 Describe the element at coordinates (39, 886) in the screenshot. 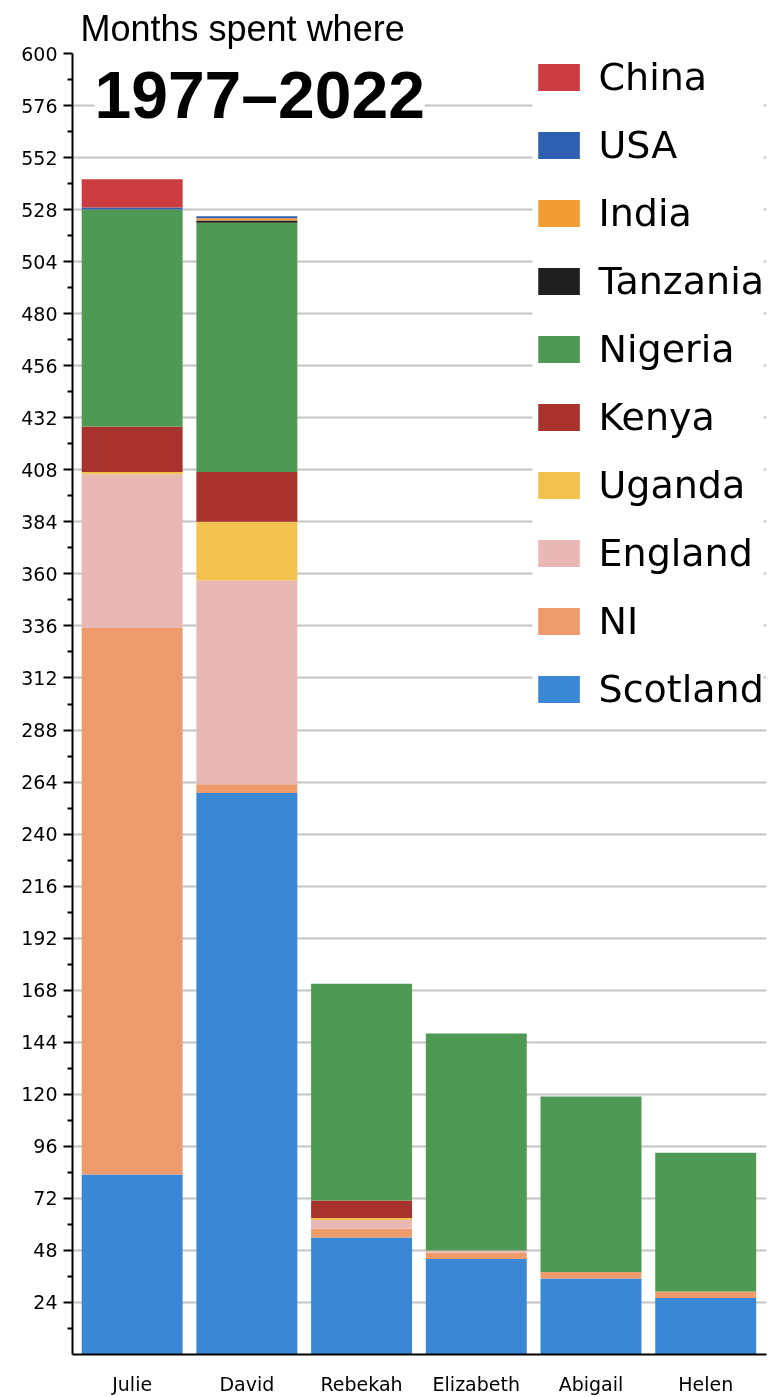

I see `y-tick-label: 216` at that location.